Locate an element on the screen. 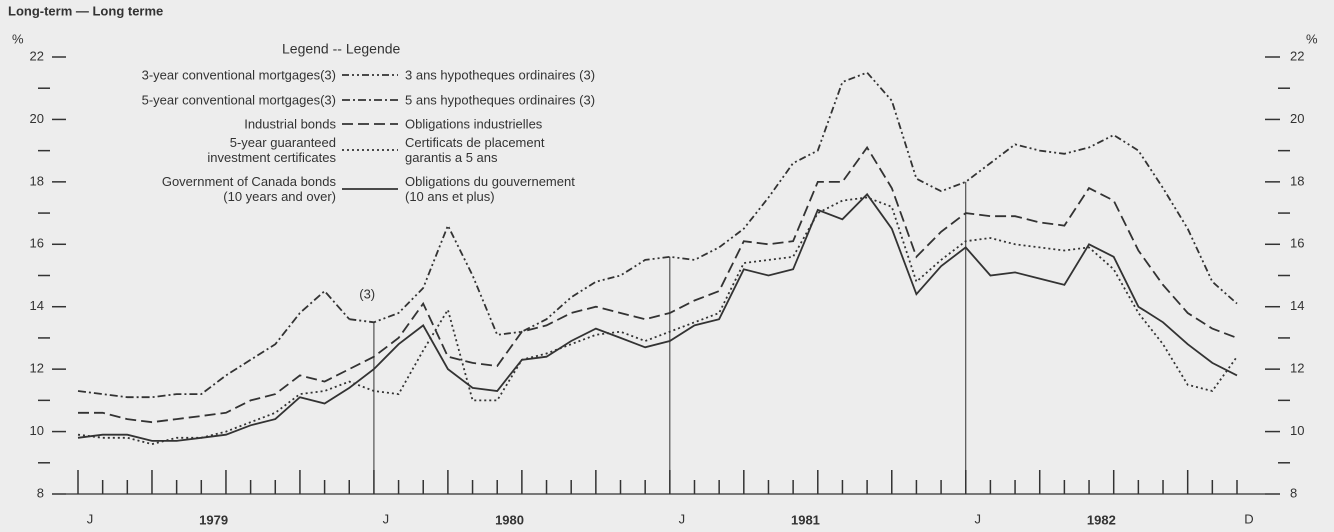  y-tick-label-right: 22 is located at coordinates (1297, 55).